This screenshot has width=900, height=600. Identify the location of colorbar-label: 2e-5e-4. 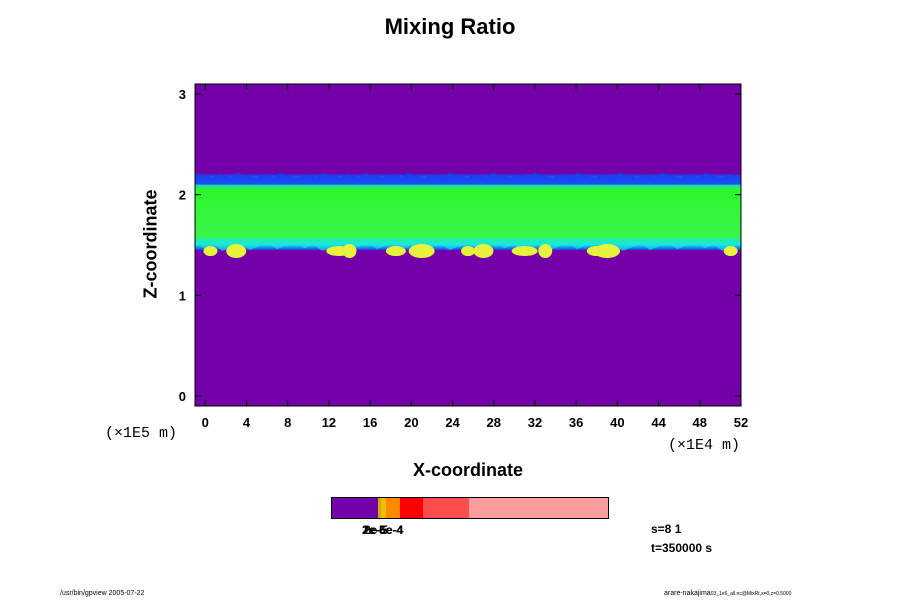
(383, 530).